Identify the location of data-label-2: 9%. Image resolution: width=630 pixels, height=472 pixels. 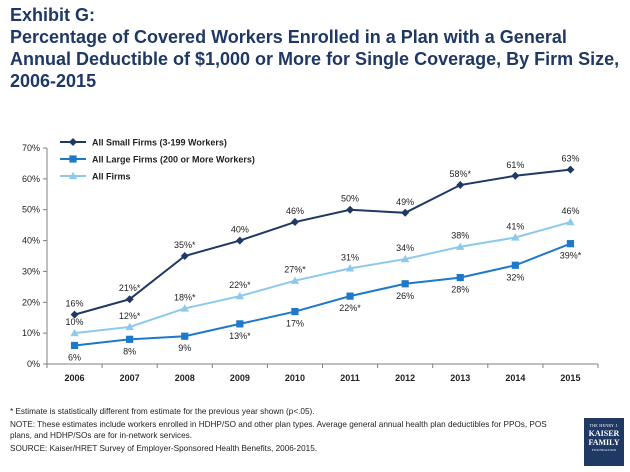
(184, 348).